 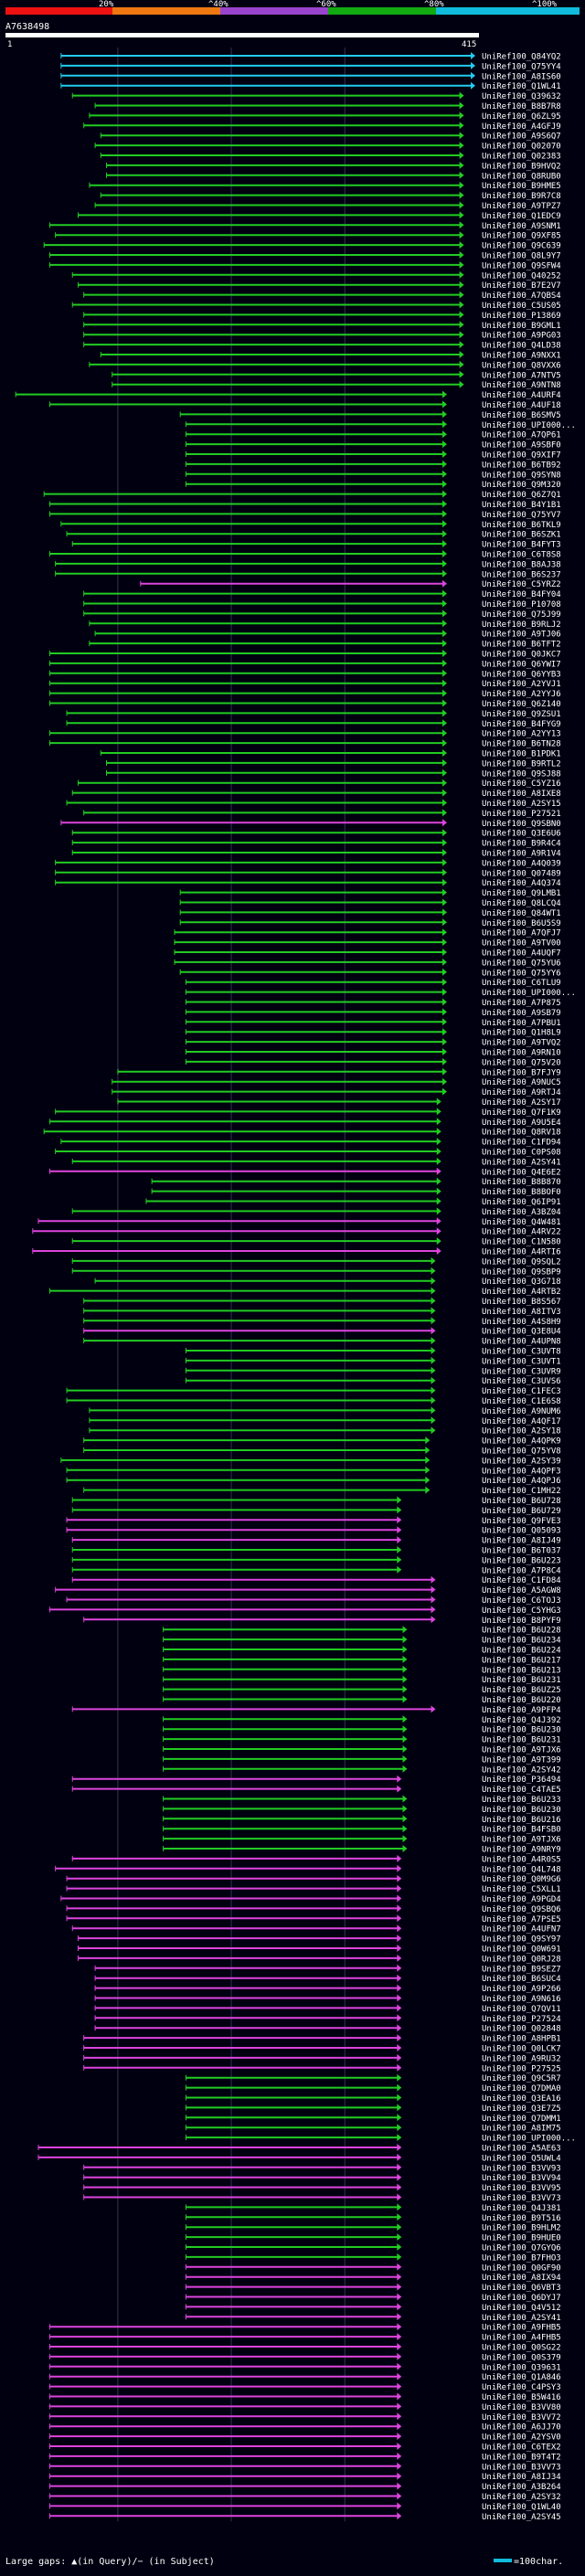 I want to click on hit-label: UniRef100_Q7QV11, so click(x=521, y=2009).